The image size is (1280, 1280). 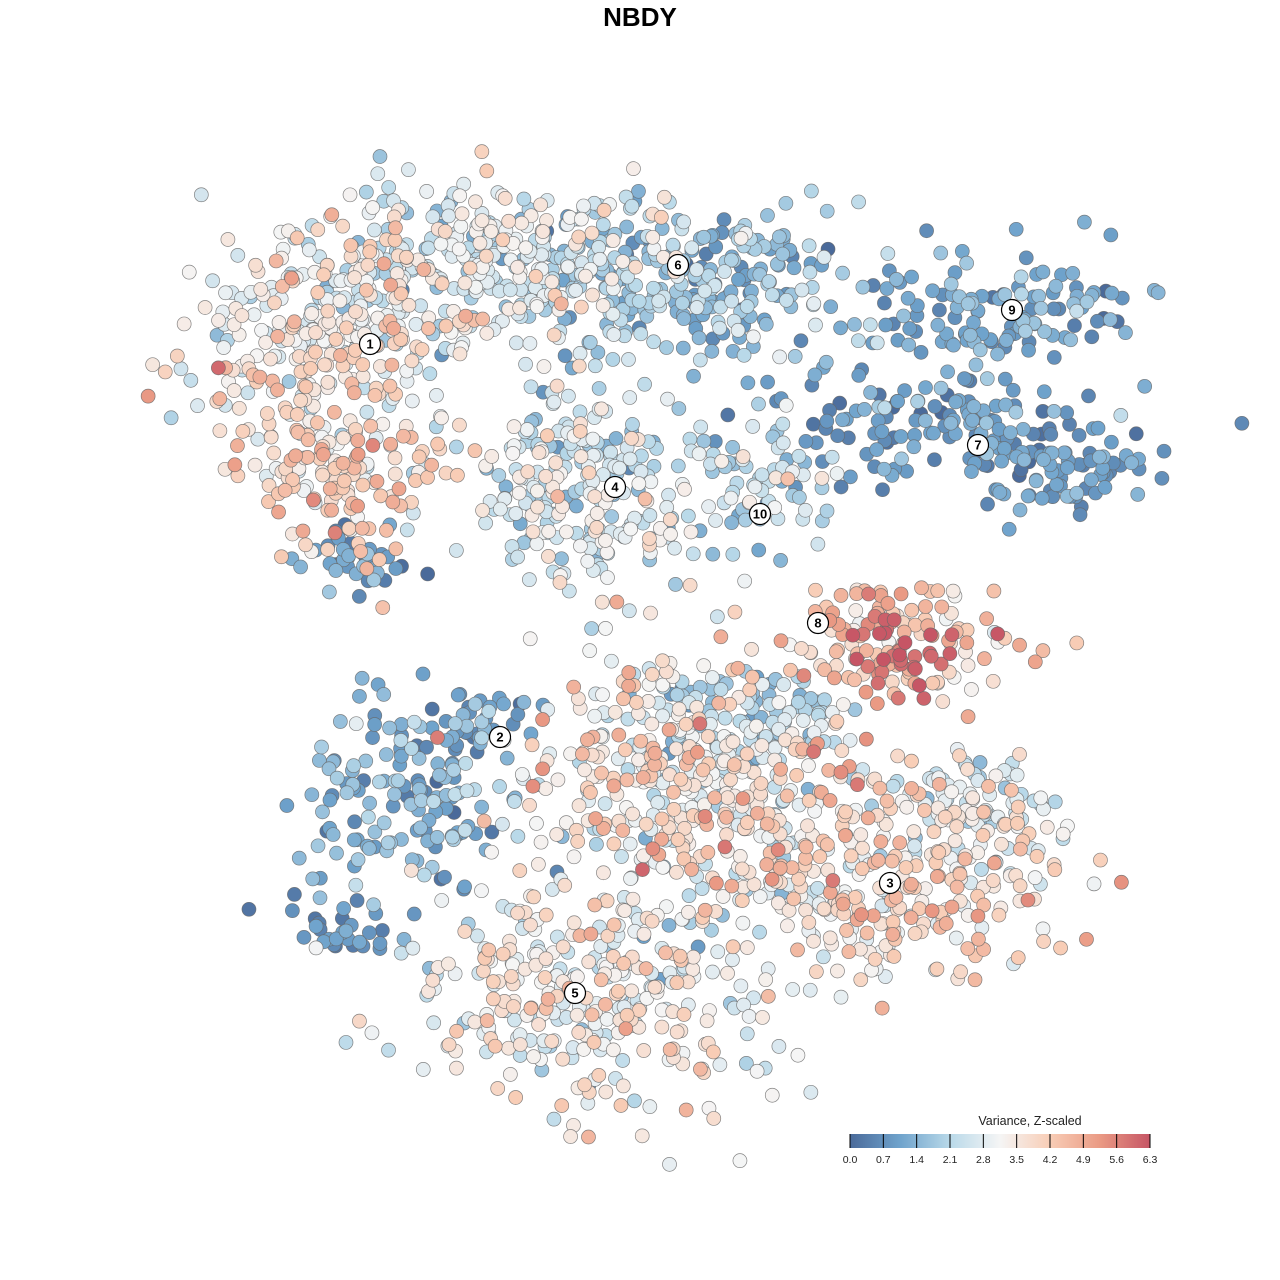 I want to click on legend-title: Variance, Z-scaled, so click(x=1030, y=1121).